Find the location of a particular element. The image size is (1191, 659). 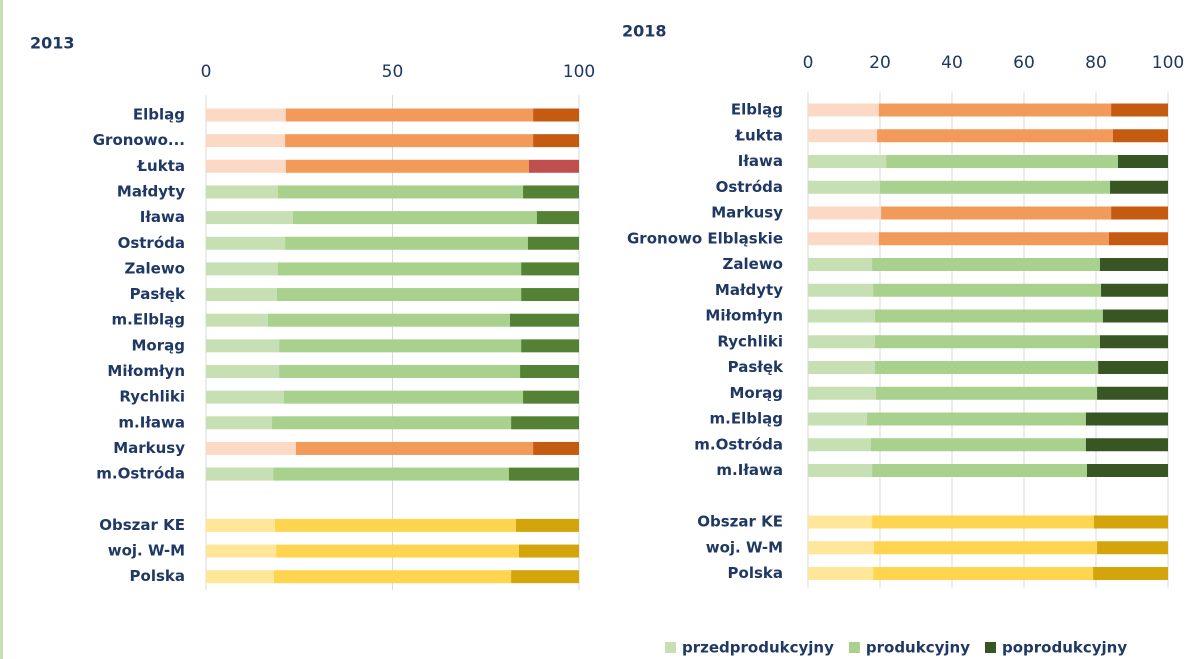

y-tick-label: Pasłęk is located at coordinates (756, 367).